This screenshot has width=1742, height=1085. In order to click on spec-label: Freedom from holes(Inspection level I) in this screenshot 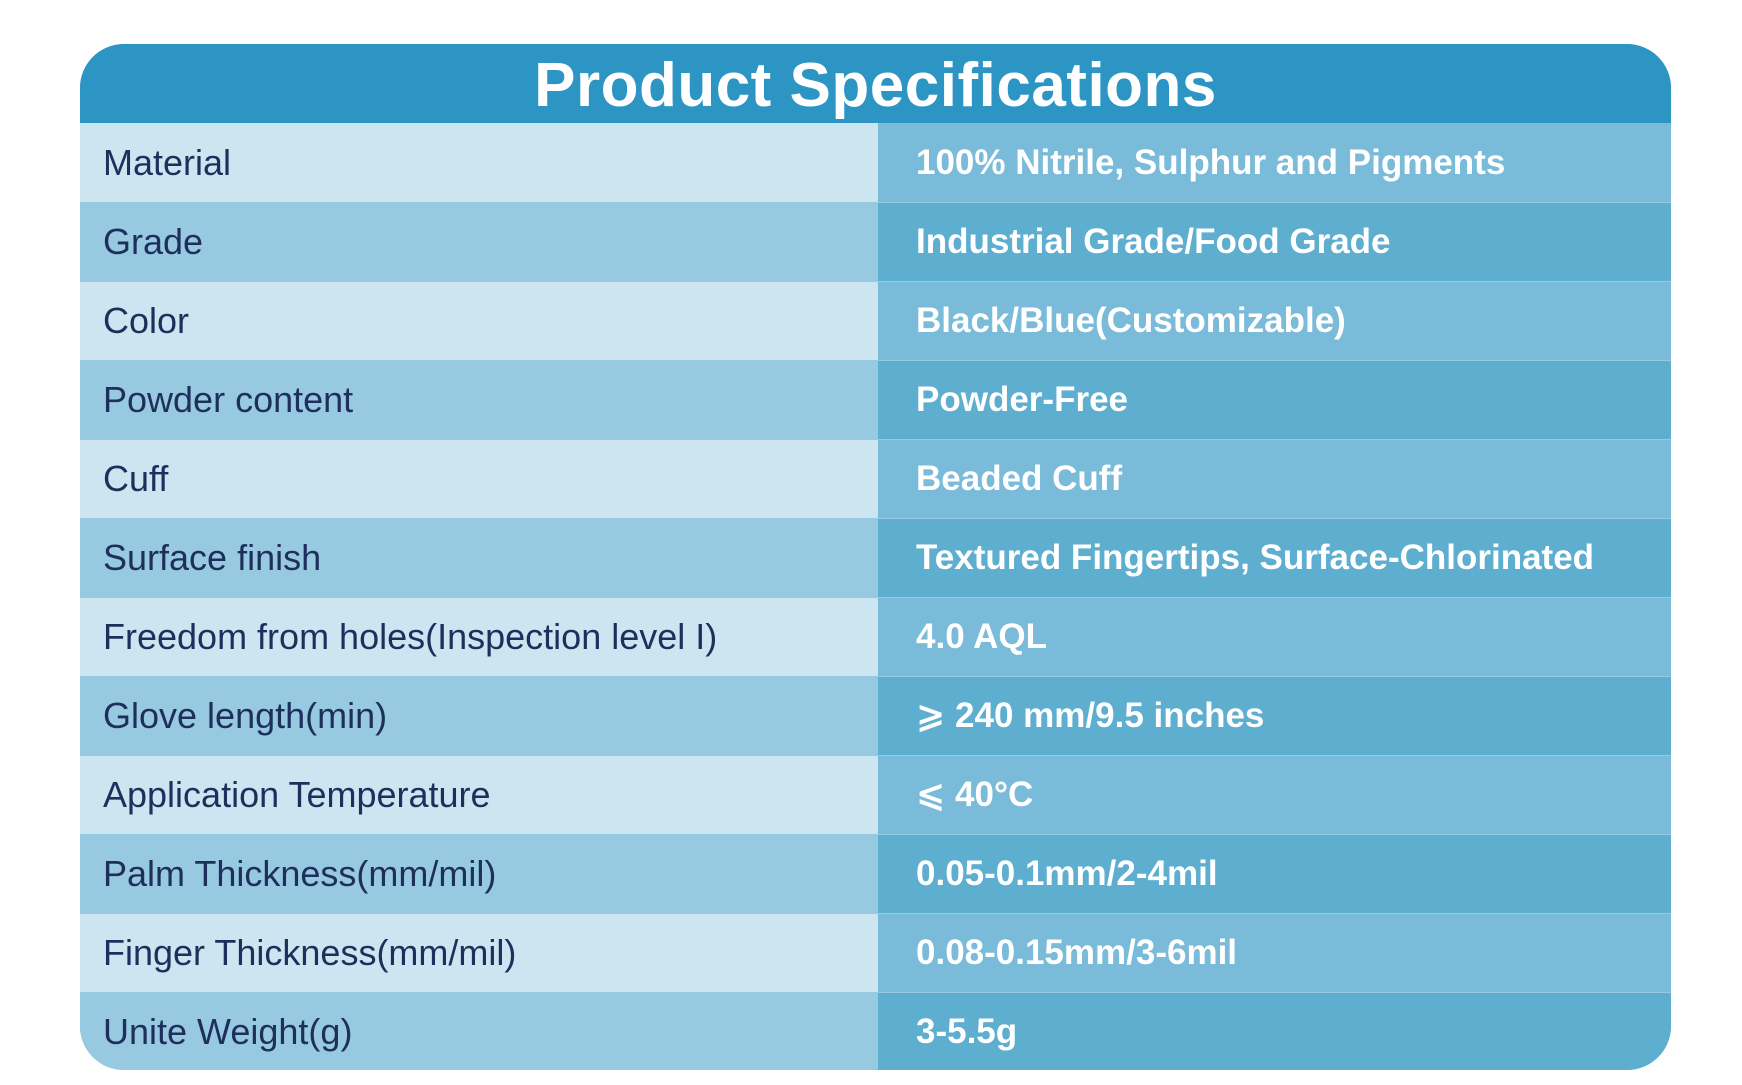, I will do `click(479, 637)`.